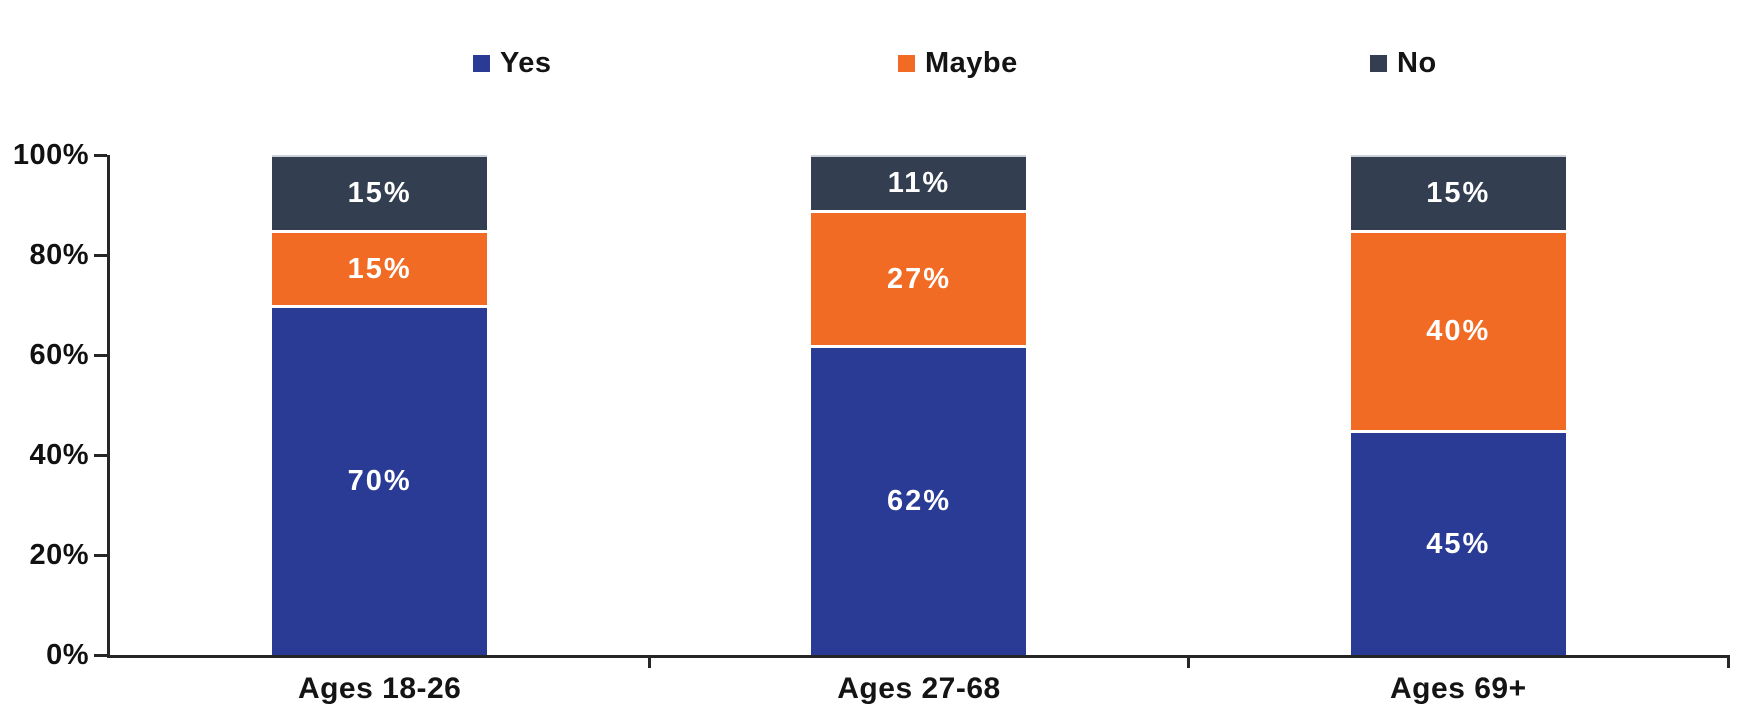 This screenshot has width=1755, height=725. Describe the element at coordinates (379, 688) in the screenshot. I see `x-axis-category-label: Ages 18-26` at that location.